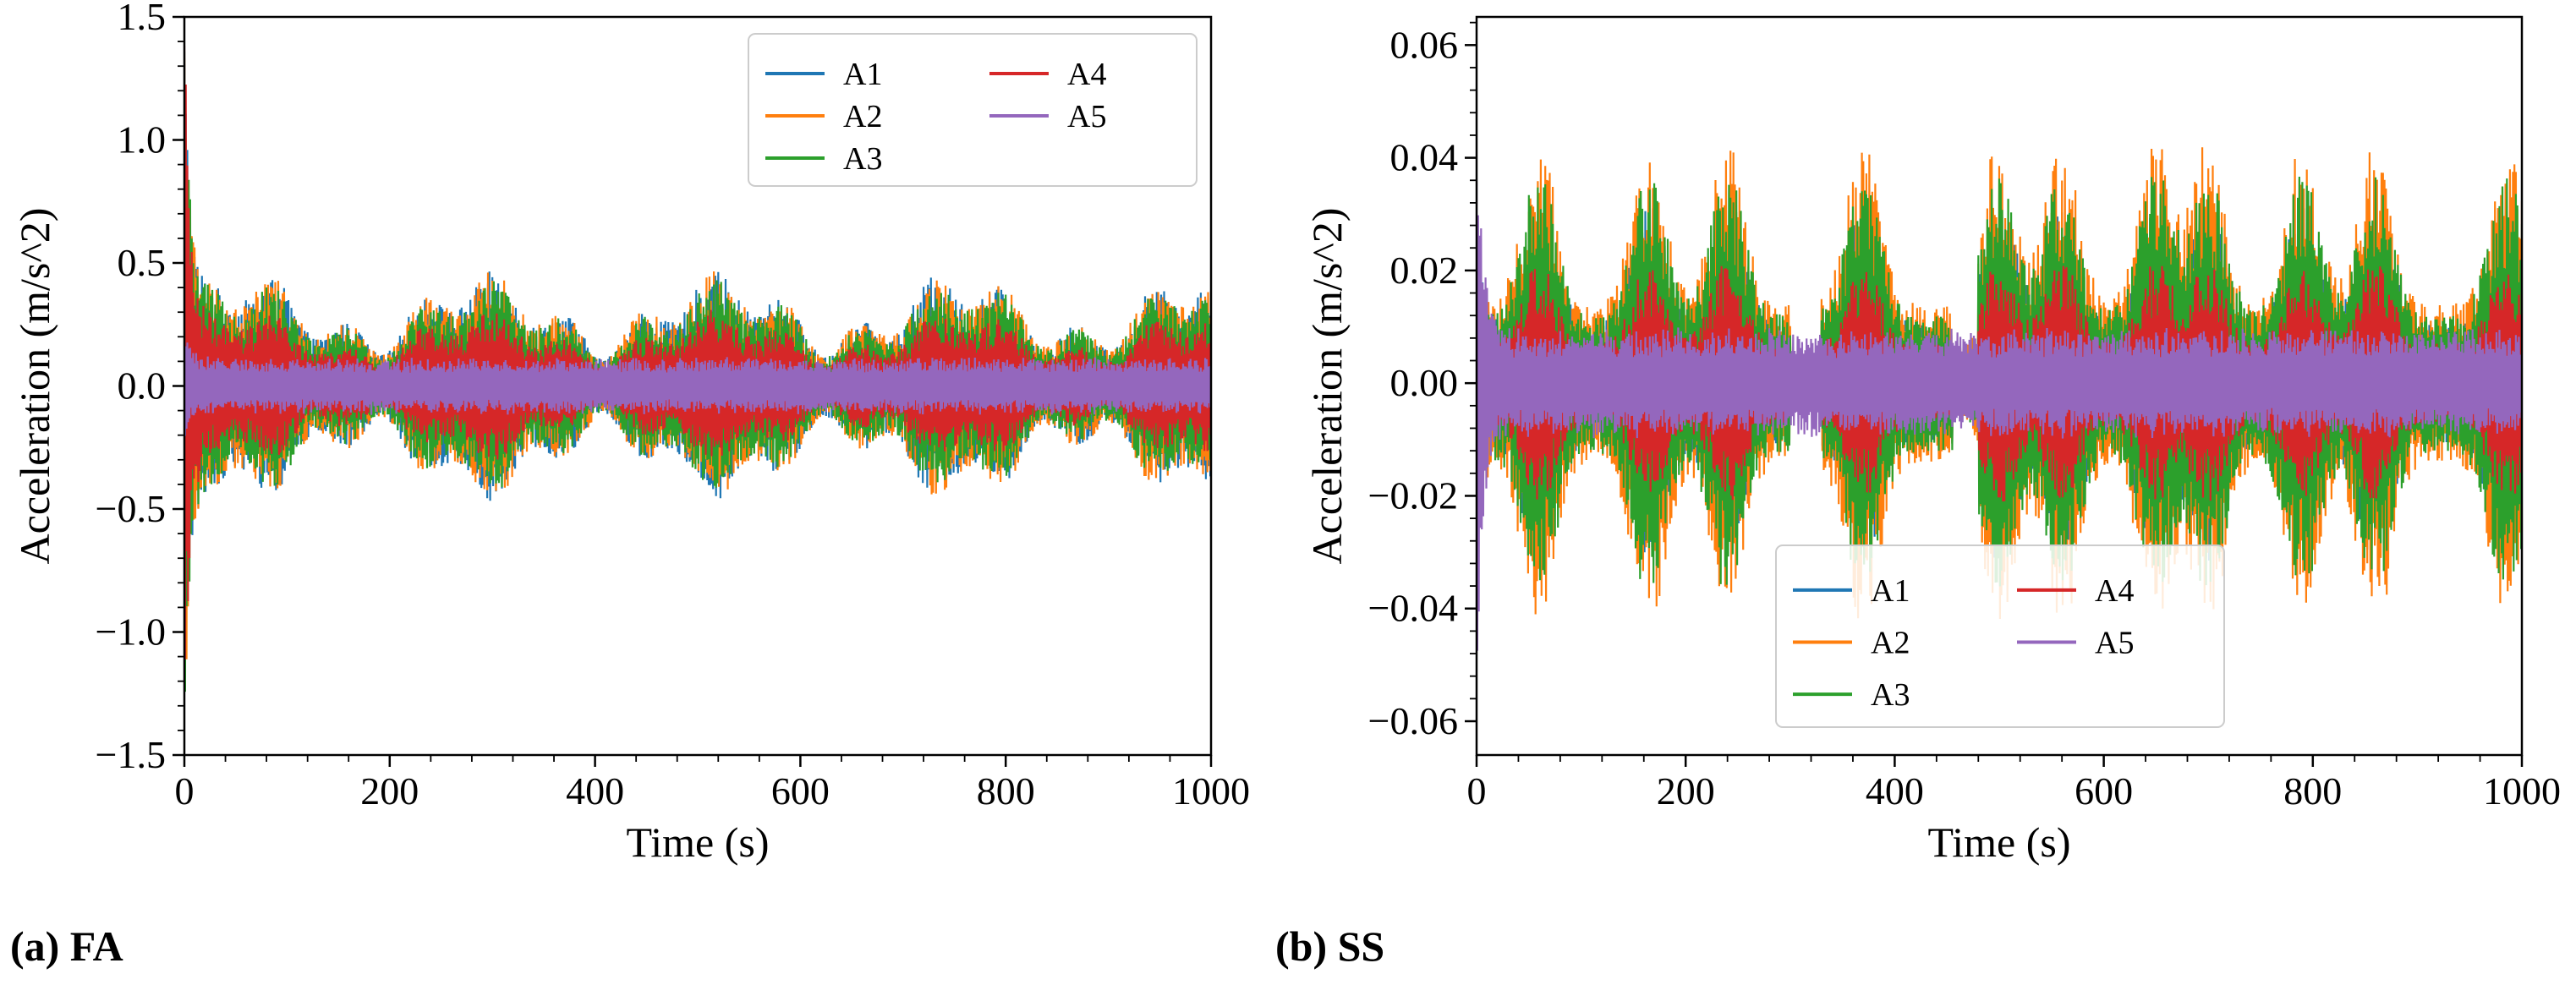 The width and height of the screenshot is (2576, 985). I want to click on y-tick-label: 0.06, so click(1424, 44).